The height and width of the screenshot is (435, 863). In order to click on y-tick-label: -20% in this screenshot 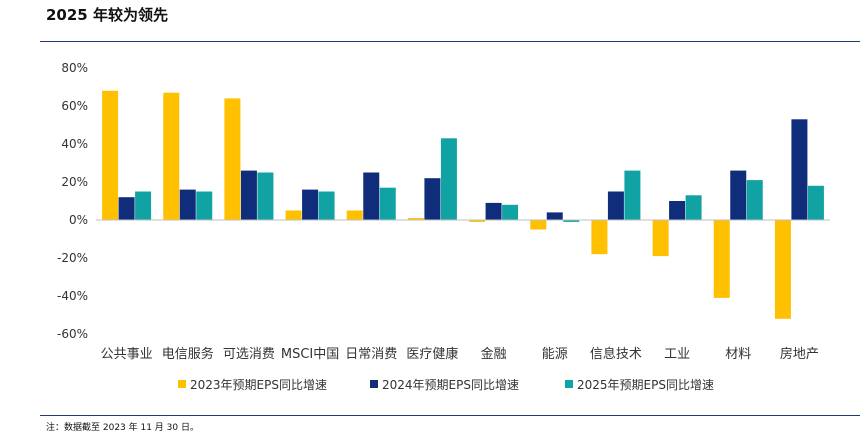, I will do `click(72, 258)`.